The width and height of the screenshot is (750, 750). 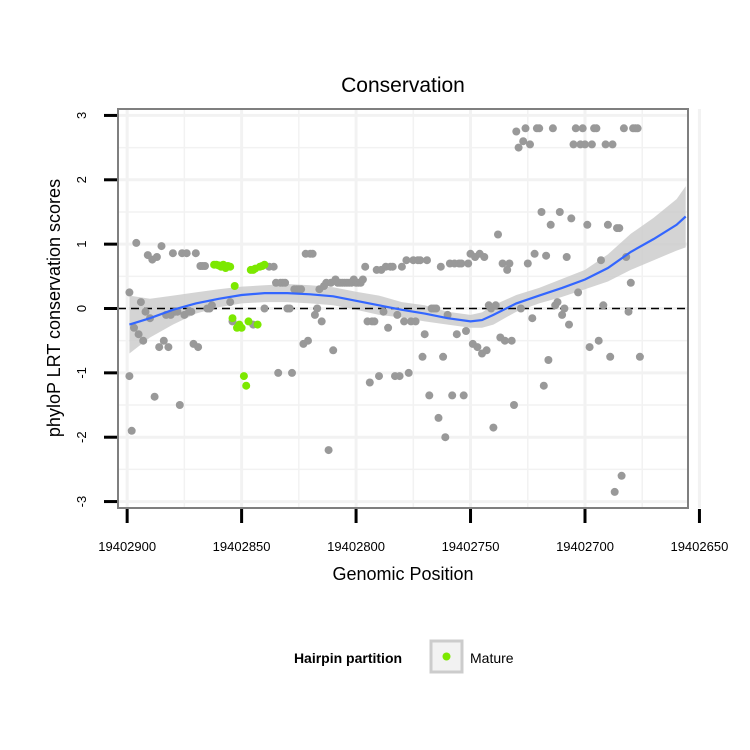 I want to click on legend-title: Hairpin partition, so click(x=348, y=658).